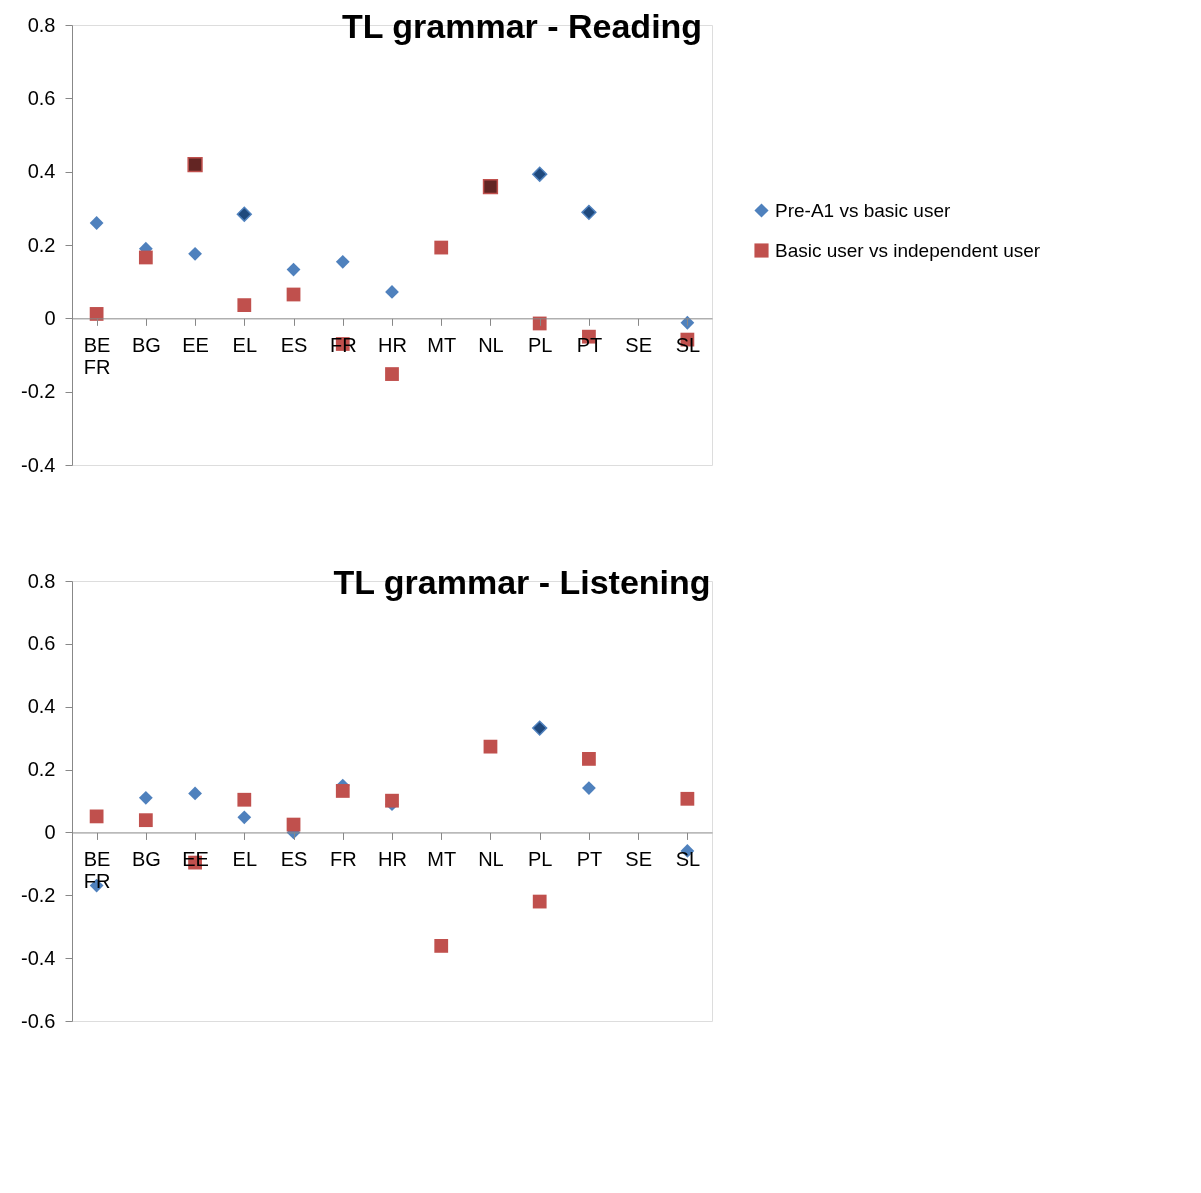 Image resolution: width=1201 pixels, height=1193 pixels. What do you see at coordinates (863, 210) in the screenshot?
I see `legend-label: Pre-A1 vs basic user` at bounding box center [863, 210].